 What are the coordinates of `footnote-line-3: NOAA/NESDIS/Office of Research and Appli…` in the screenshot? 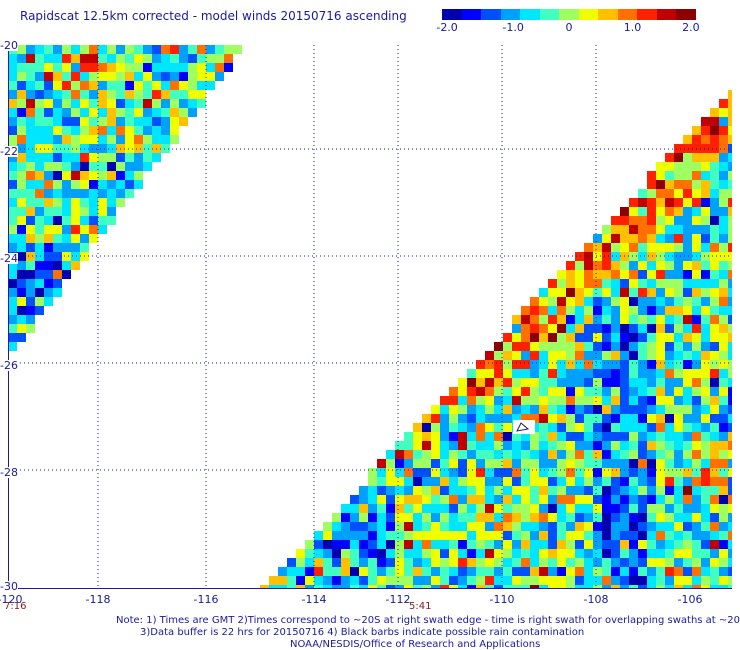 It's located at (415, 644).